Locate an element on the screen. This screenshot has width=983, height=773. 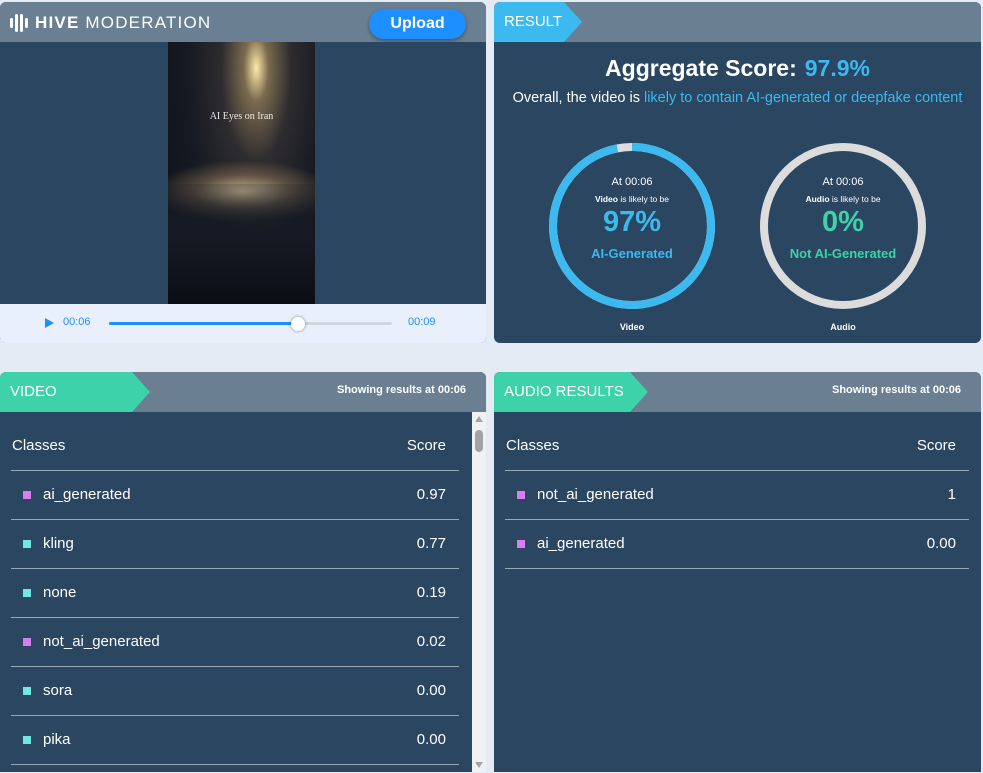
hive-logo: HIVE MODERATION is located at coordinates (110, 23).